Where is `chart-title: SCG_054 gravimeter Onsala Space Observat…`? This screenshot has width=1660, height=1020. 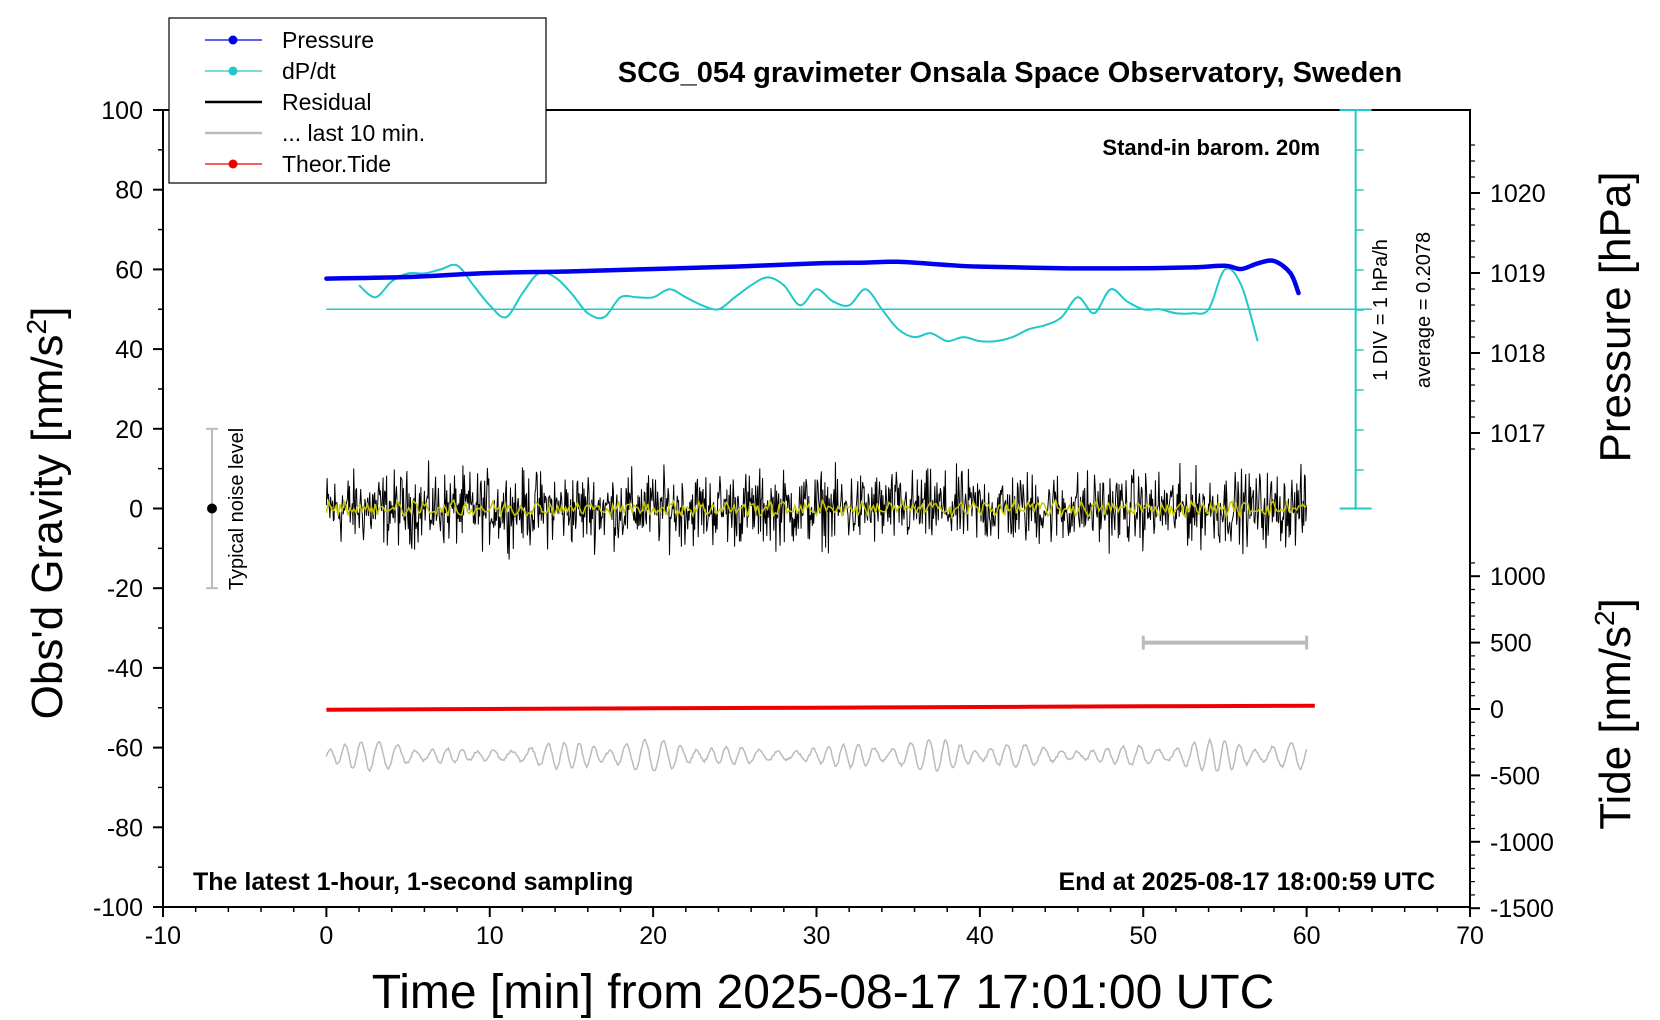 chart-title: SCG_054 gravimeter Onsala Space Observat… is located at coordinates (1010, 73).